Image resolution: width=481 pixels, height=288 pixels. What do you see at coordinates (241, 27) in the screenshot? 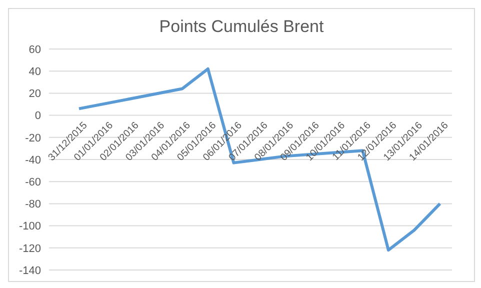
I see `chart-title: Points Cumulés Brent` at bounding box center [241, 27].